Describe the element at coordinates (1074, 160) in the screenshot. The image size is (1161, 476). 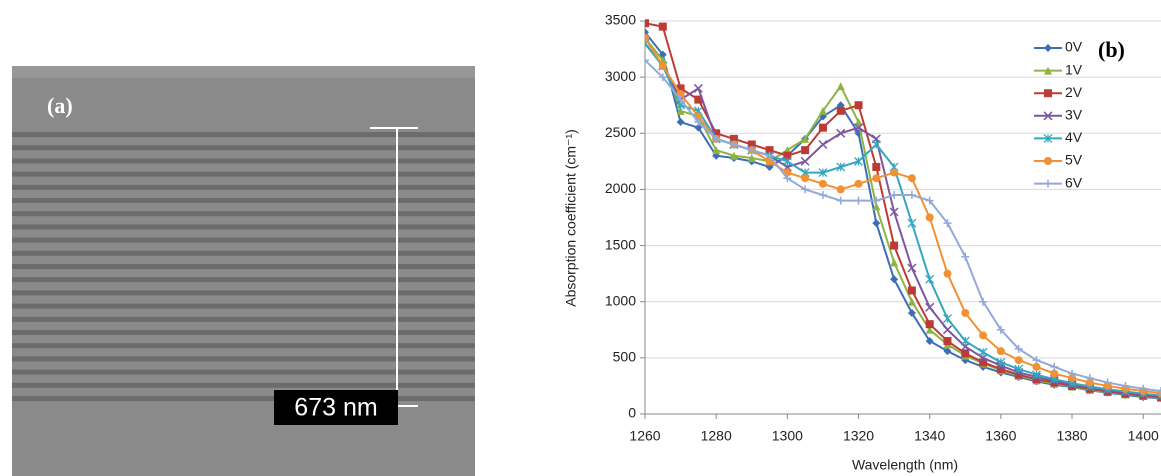
I see `legend-label: 5V` at that location.